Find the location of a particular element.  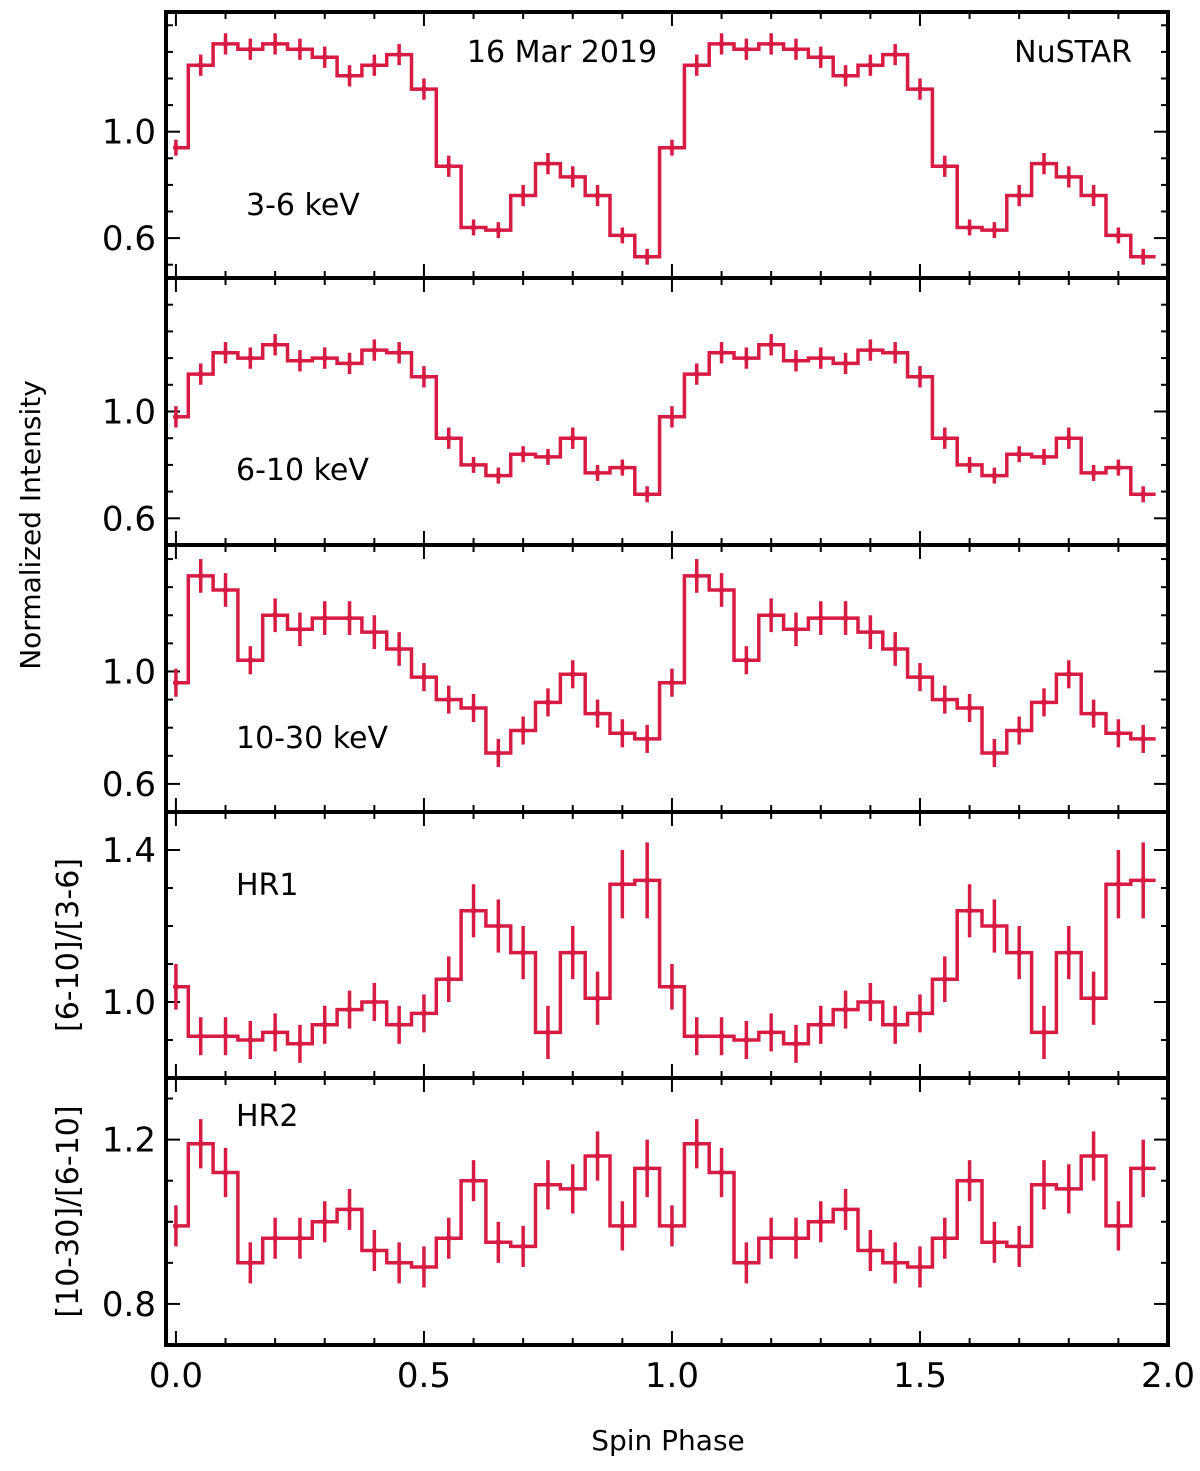

y-tick-label: 0.8 is located at coordinates (129, 1305).